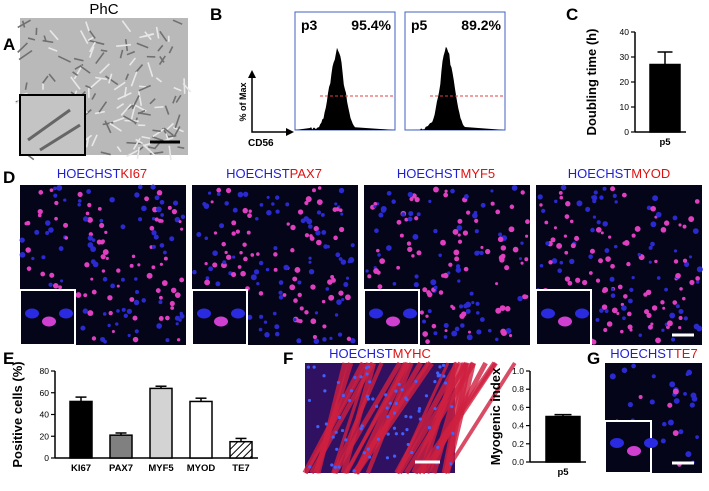  I want to click on stain-label: HOECHSTMYOD, so click(619, 173).